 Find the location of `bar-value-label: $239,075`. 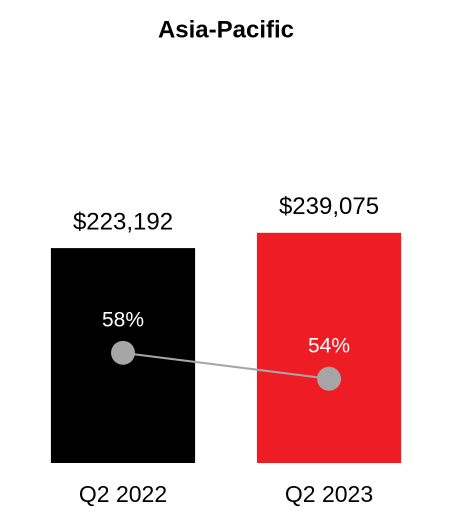

bar-value-label: $239,075 is located at coordinates (329, 206).